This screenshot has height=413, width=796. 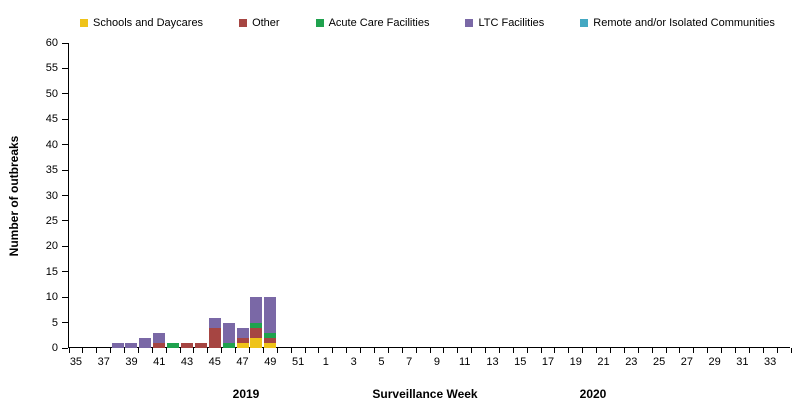 What do you see at coordinates (425, 394) in the screenshot?
I see `x-axis-title: Surveillance Week` at bounding box center [425, 394].